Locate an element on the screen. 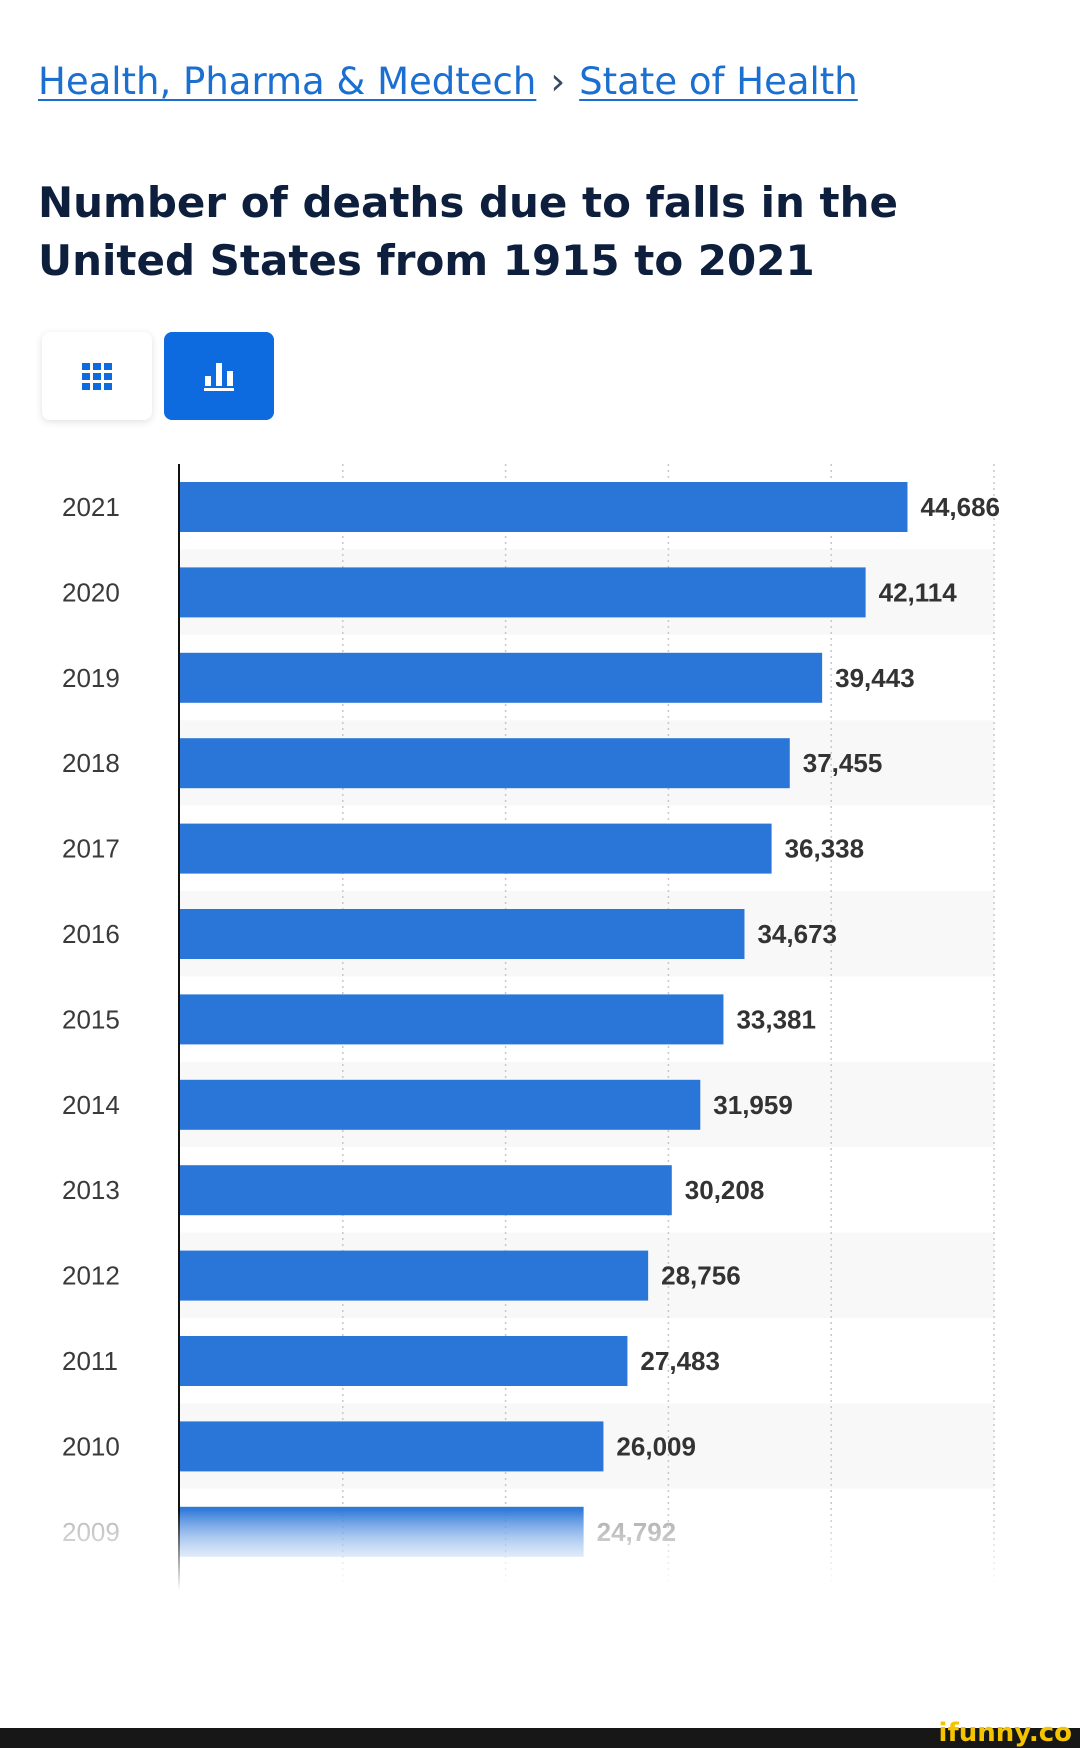 This screenshot has width=1080, height=1748. bar-2021 is located at coordinates (544, 507).